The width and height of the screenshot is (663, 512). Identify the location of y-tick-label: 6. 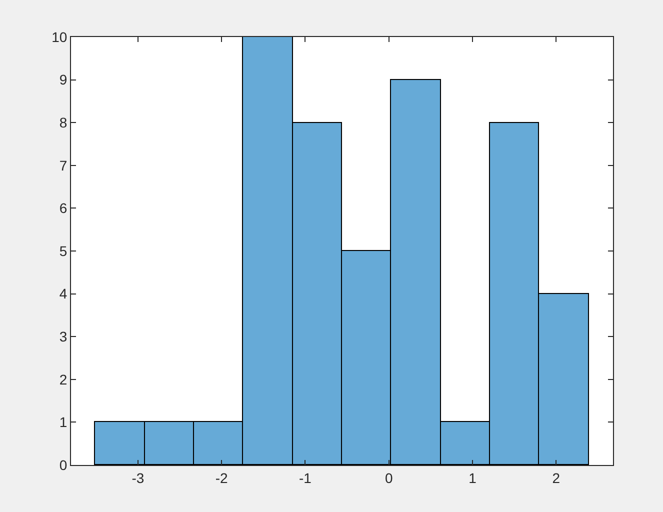
(63, 208).